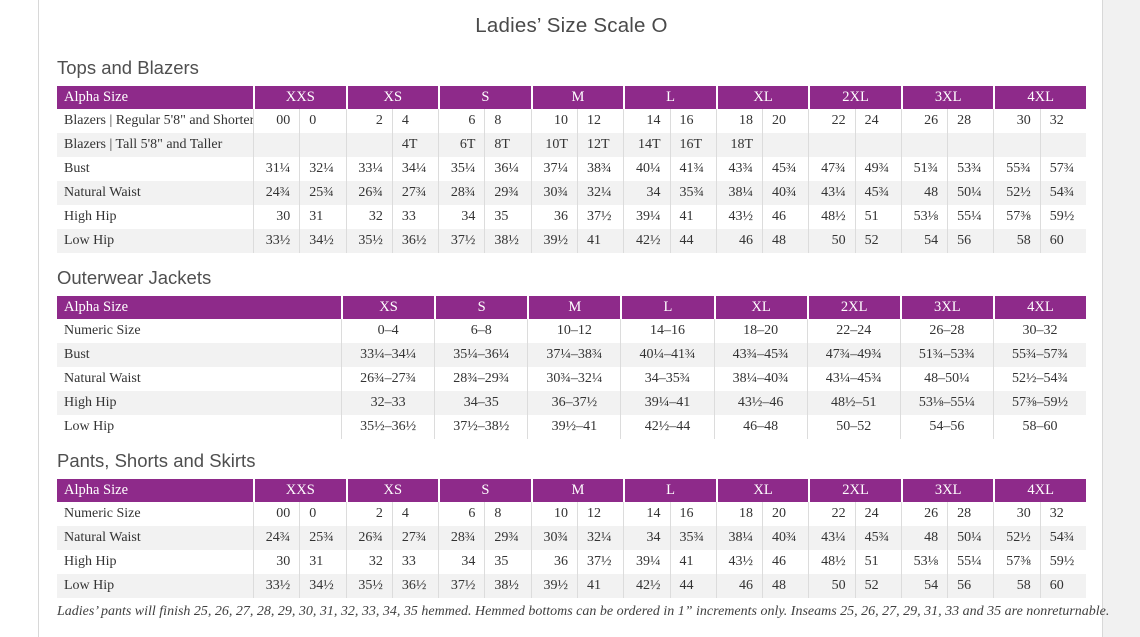 The image size is (1140, 637). I want to click on size-value-cell: 38½, so click(507, 586).